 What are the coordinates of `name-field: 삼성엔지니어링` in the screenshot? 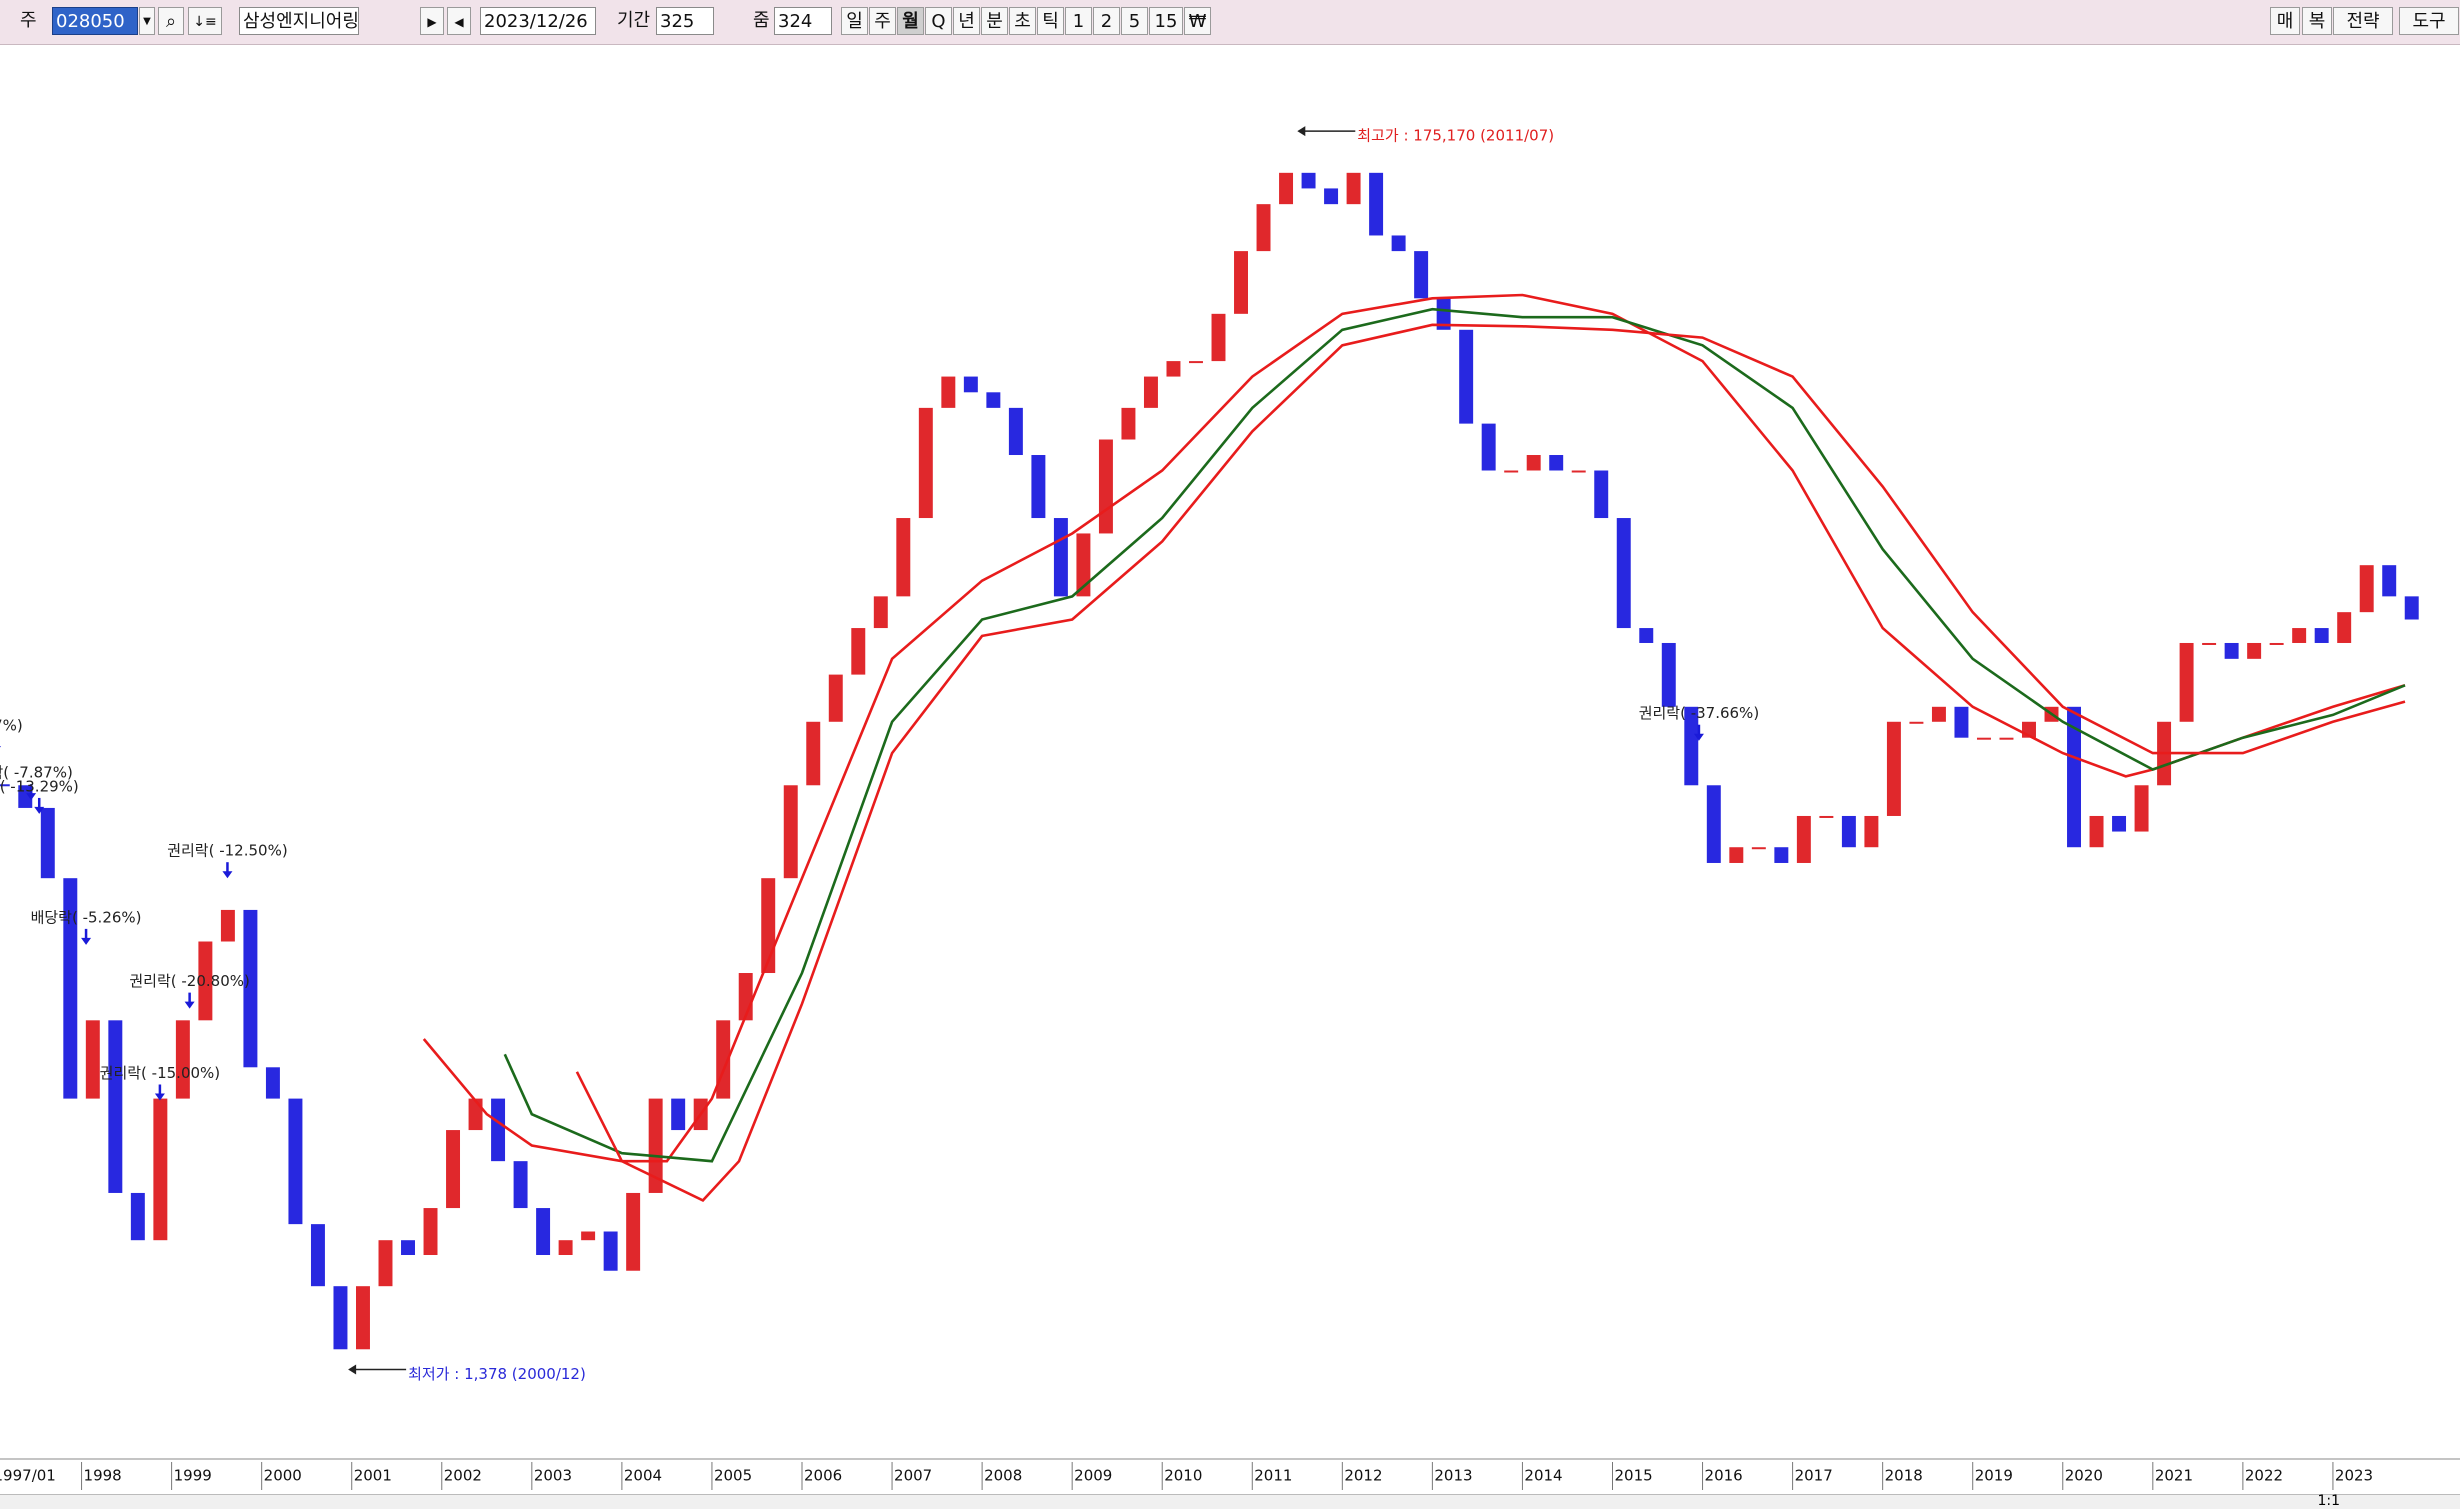 It's located at (299, 21).